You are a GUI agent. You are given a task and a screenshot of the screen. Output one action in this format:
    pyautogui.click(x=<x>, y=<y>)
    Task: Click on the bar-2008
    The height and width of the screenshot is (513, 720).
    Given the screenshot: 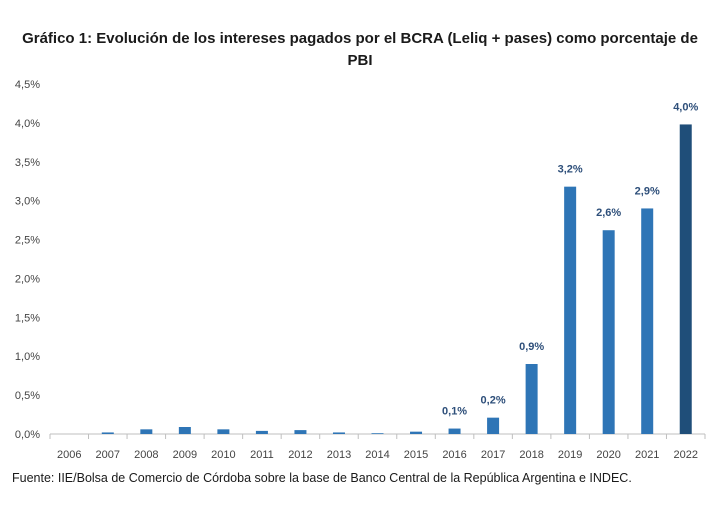 What is the action you would take?
    pyautogui.click(x=146, y=431)
    